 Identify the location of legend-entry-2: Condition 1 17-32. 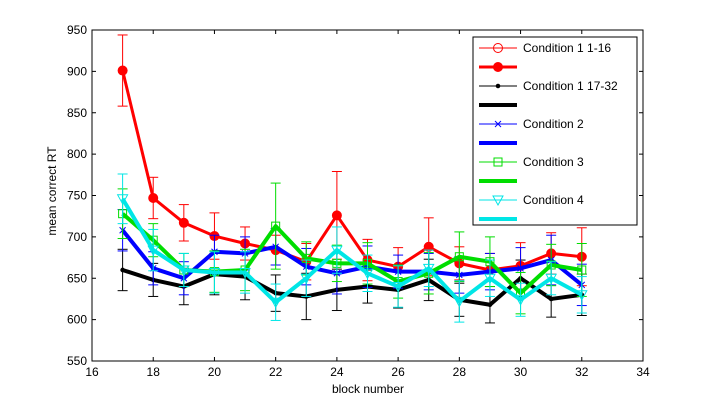
(548, 86).